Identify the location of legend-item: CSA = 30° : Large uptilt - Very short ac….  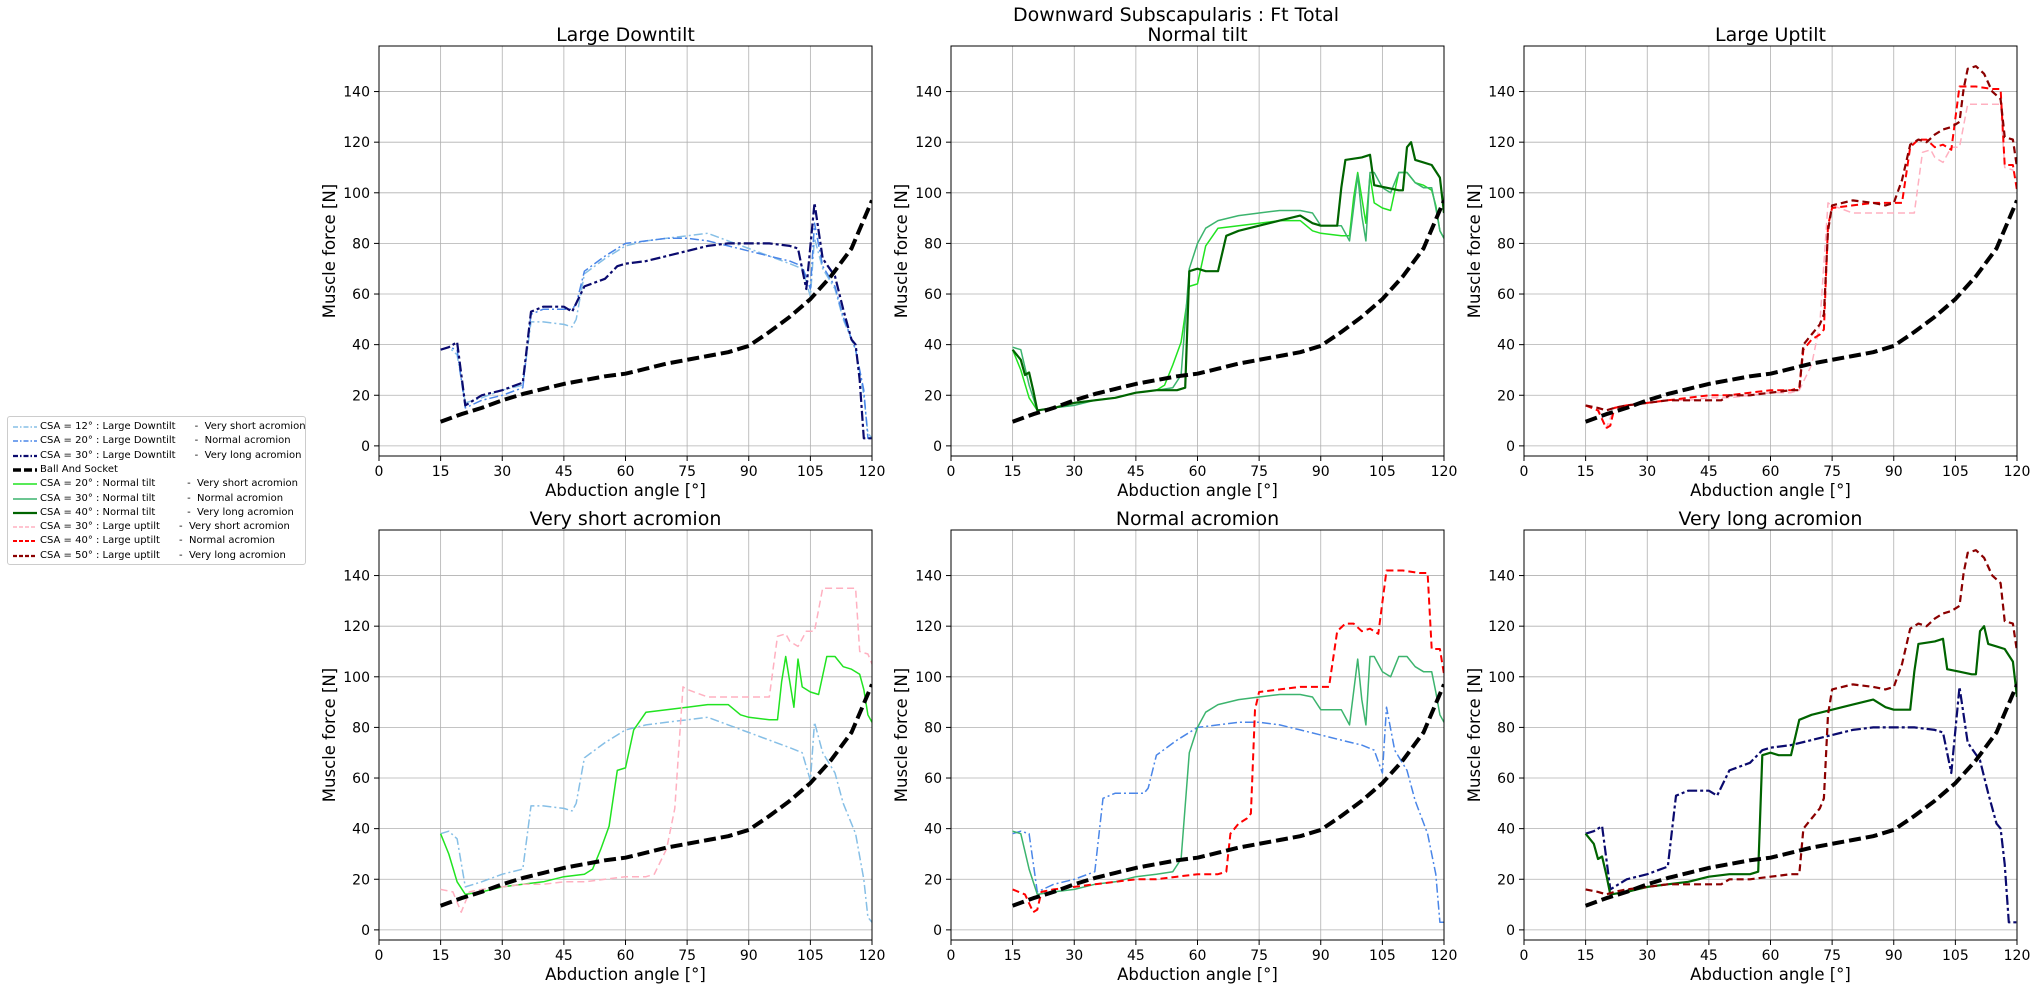
(156, 527).